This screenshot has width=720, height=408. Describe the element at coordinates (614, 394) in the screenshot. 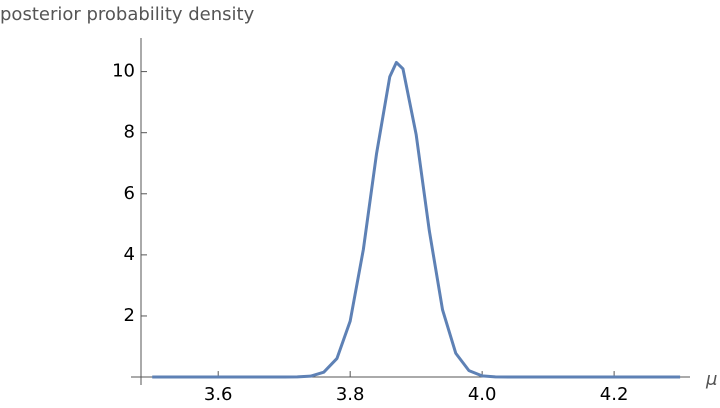

I see `x-tick-label: 4.2` at that location.